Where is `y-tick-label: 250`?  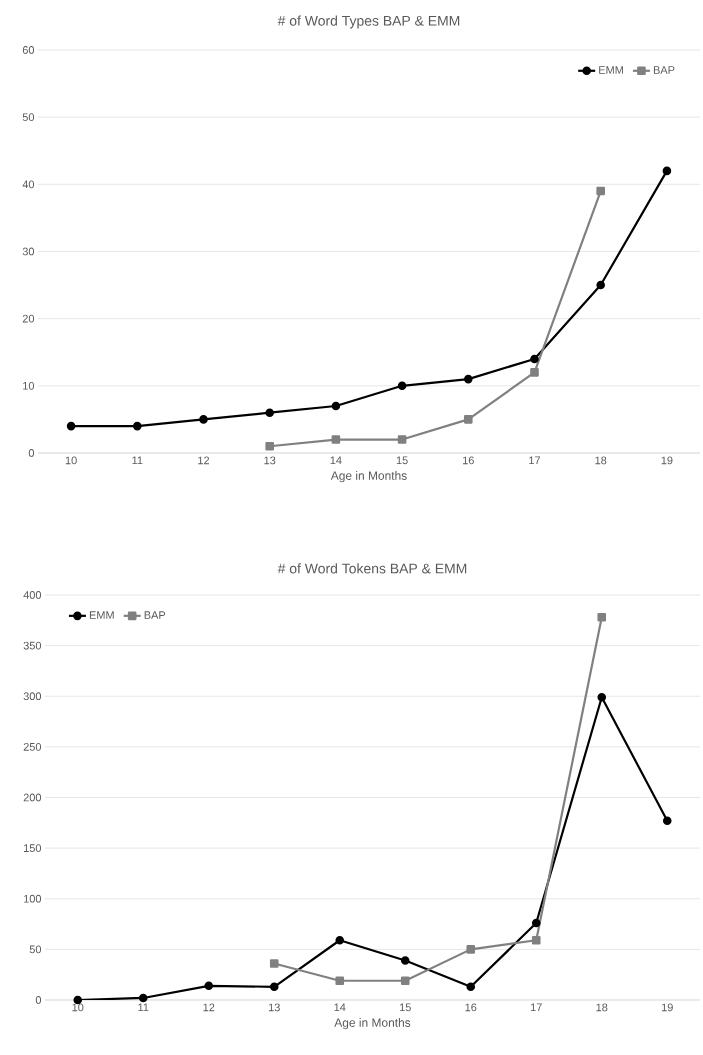 y-tick-label: 250 is located at coordinates (32, 747).